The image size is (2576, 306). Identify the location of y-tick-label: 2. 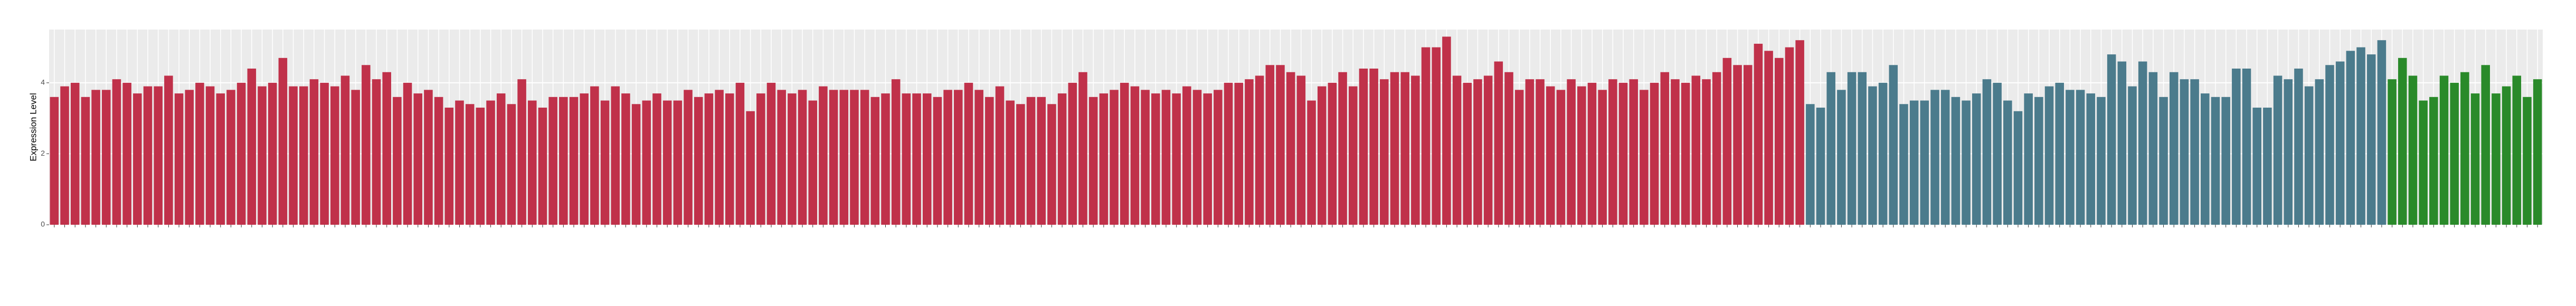
(43, 153).